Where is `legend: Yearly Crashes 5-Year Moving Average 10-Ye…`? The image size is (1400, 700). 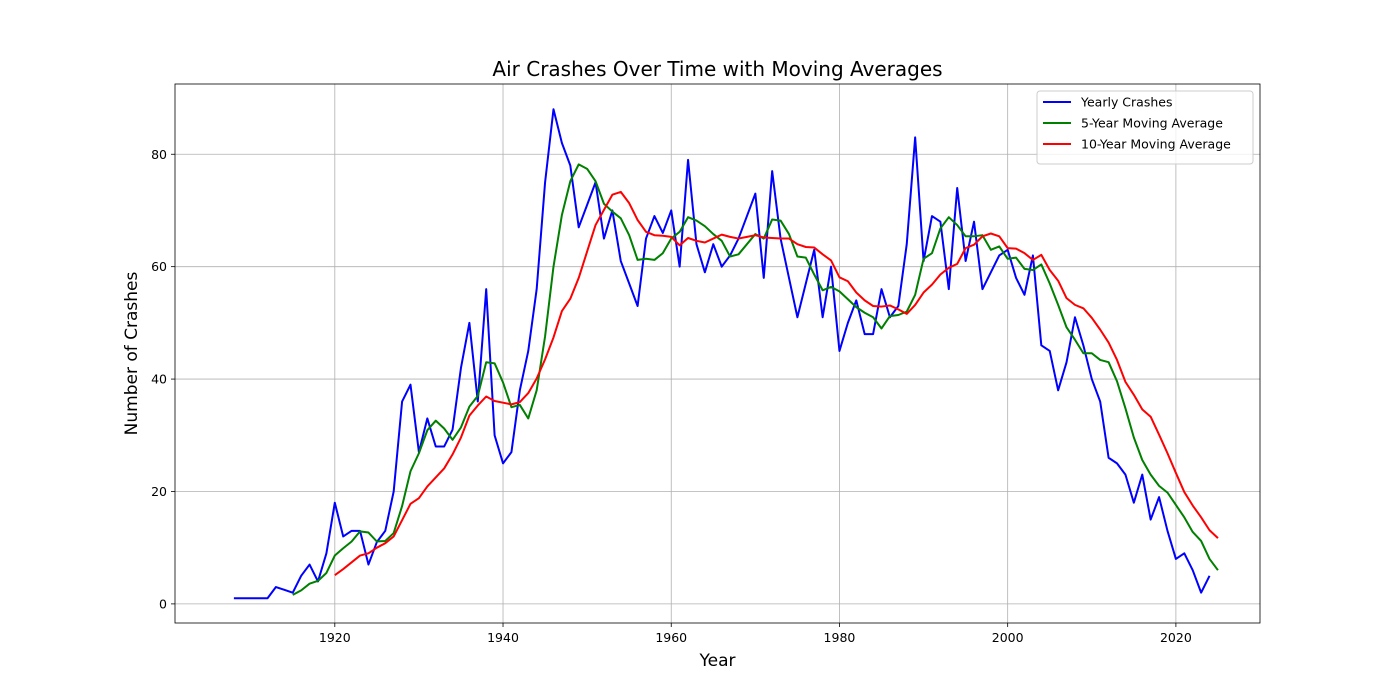
legend: Yearly Crashes 5-Year Moving Average 10-Ye… is located at coordinates (1145, 127).